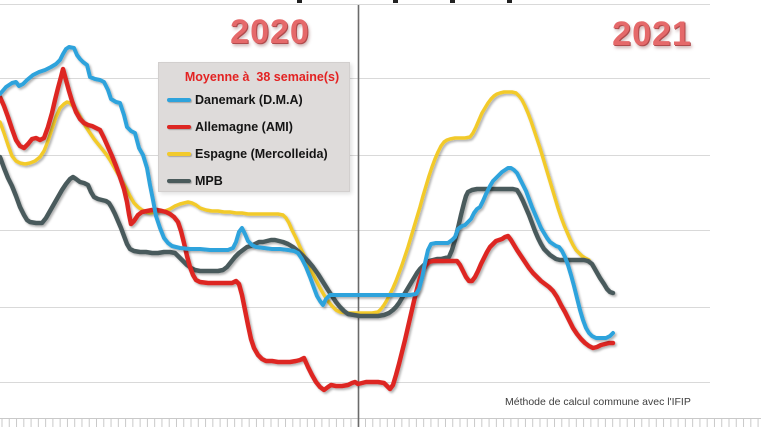  What do you see at coordinates (209, 180) in the screenshot?
I see `legend-item-label: MPB` at bounding box center [209, 180].